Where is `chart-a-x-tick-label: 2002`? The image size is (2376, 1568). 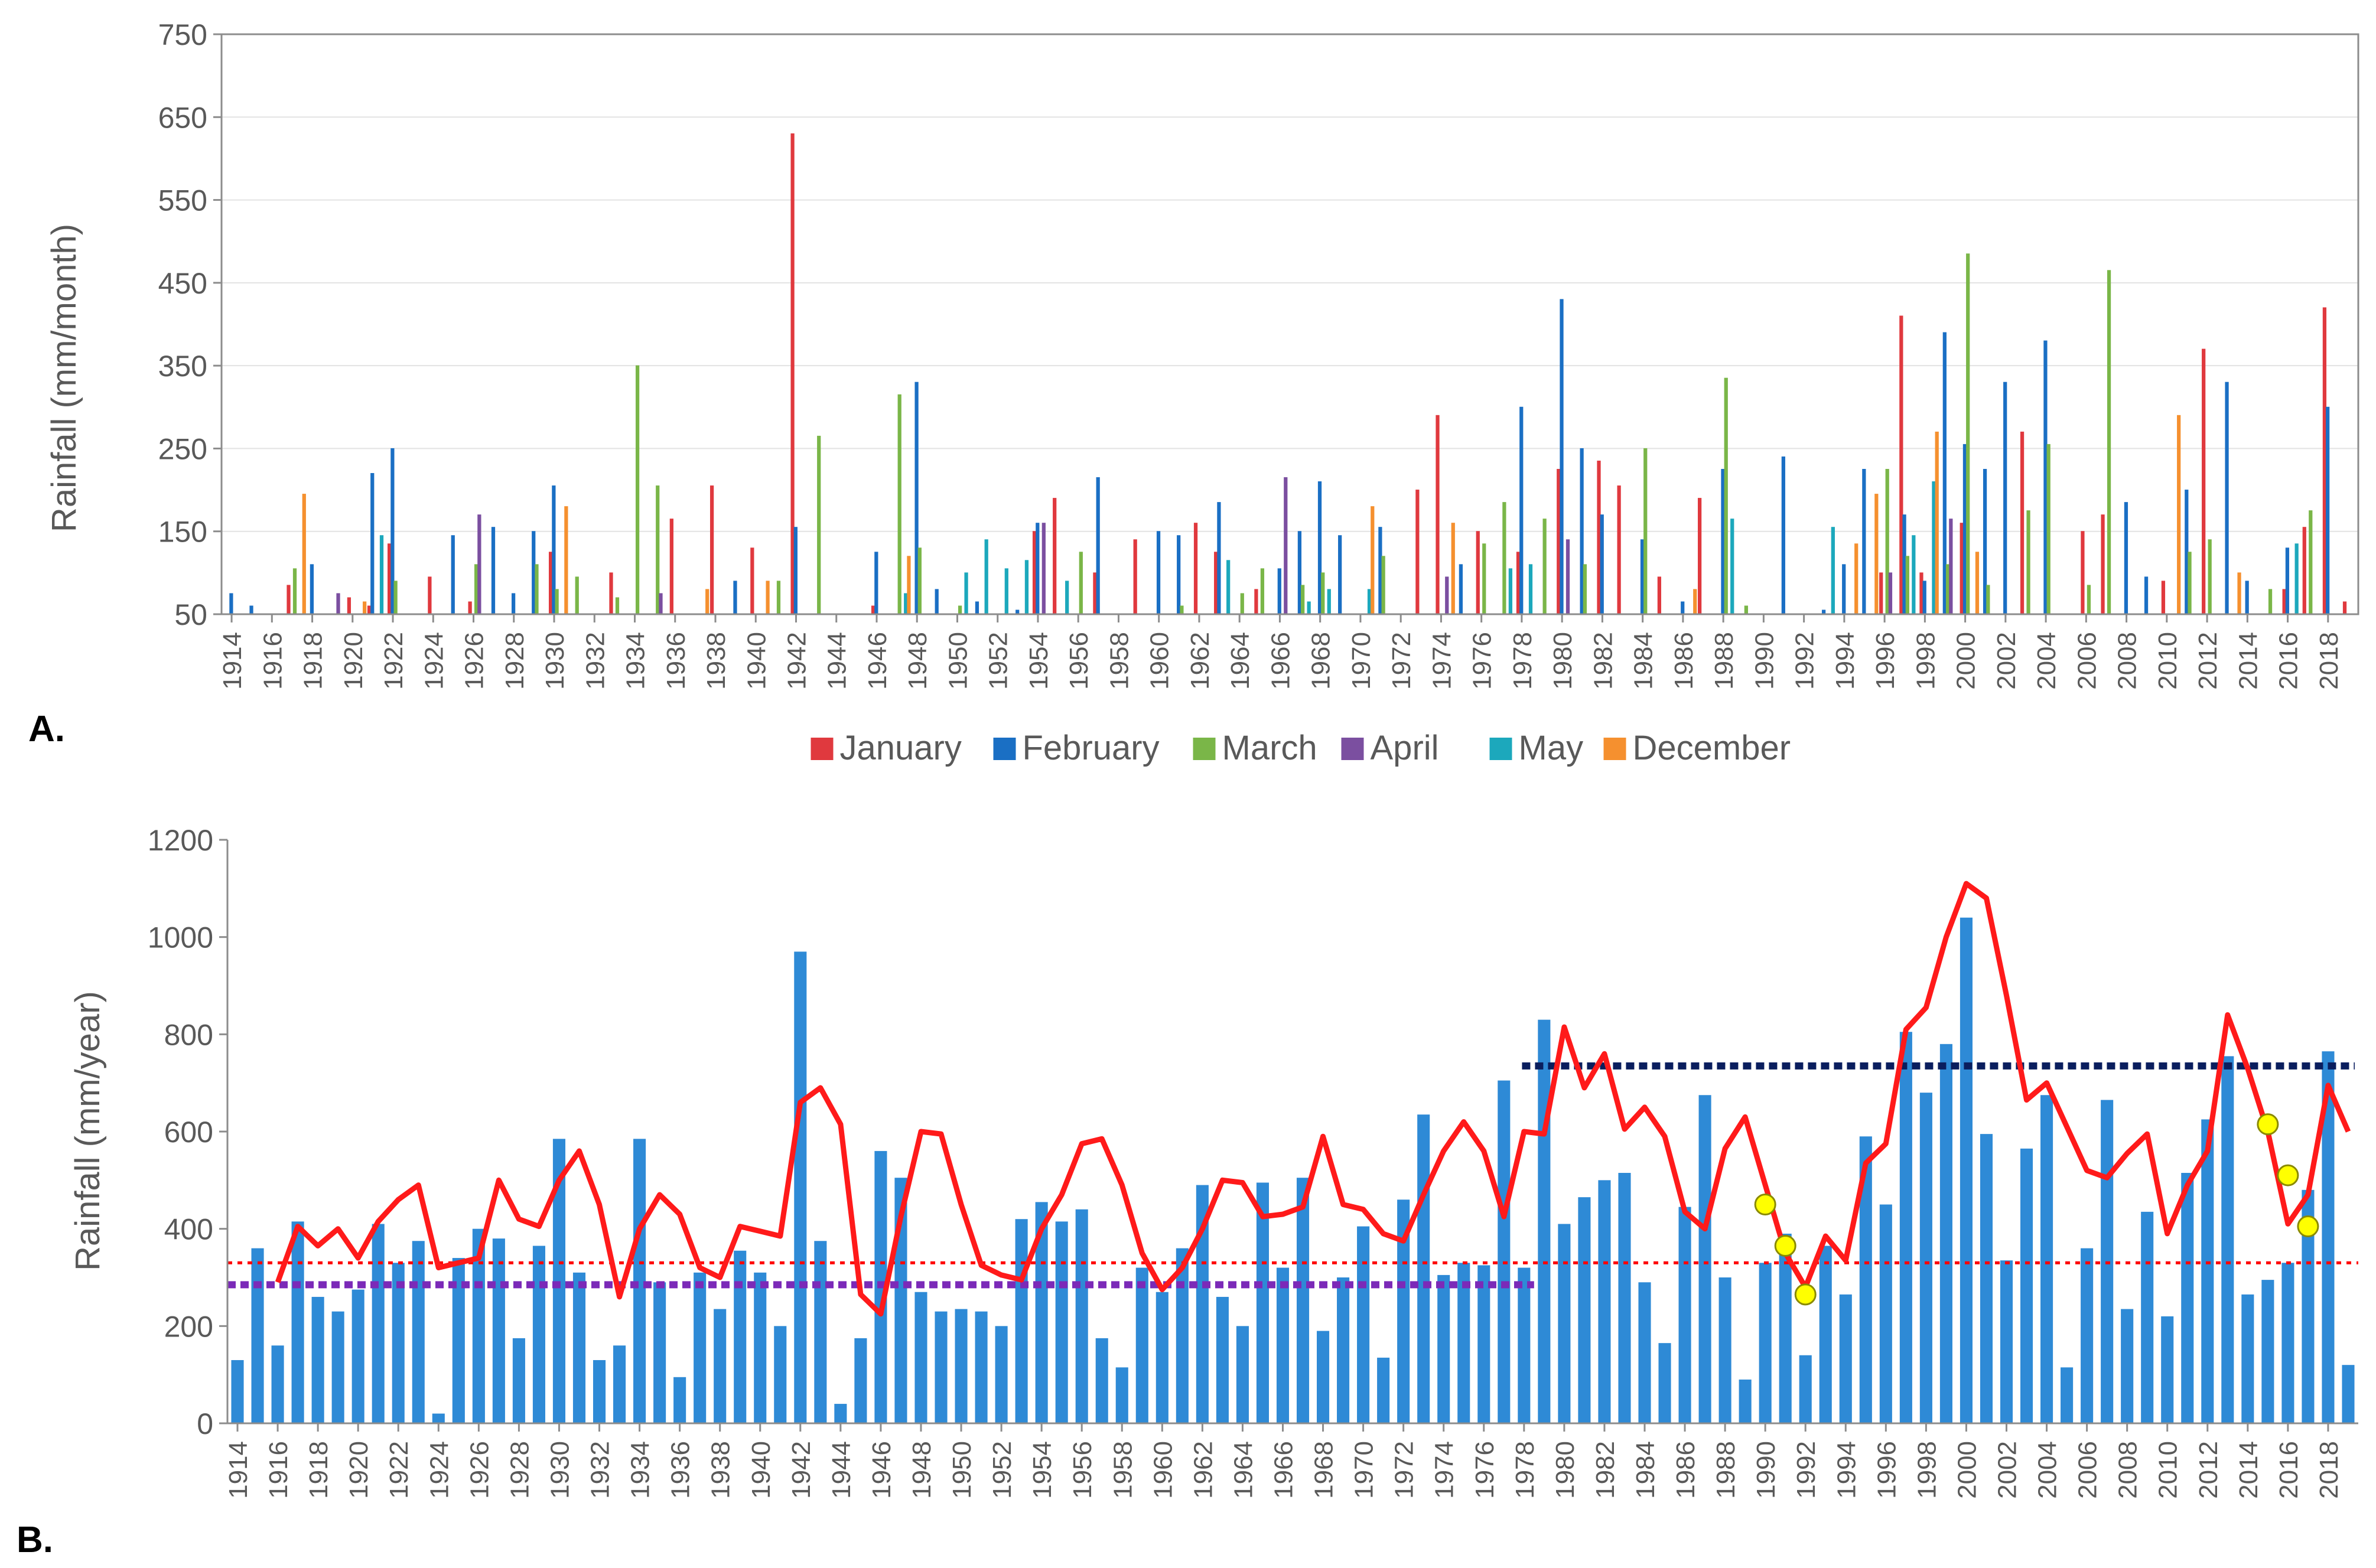 chart-a-x-tick-label: 2002 is located at coordinates (2006, 661).